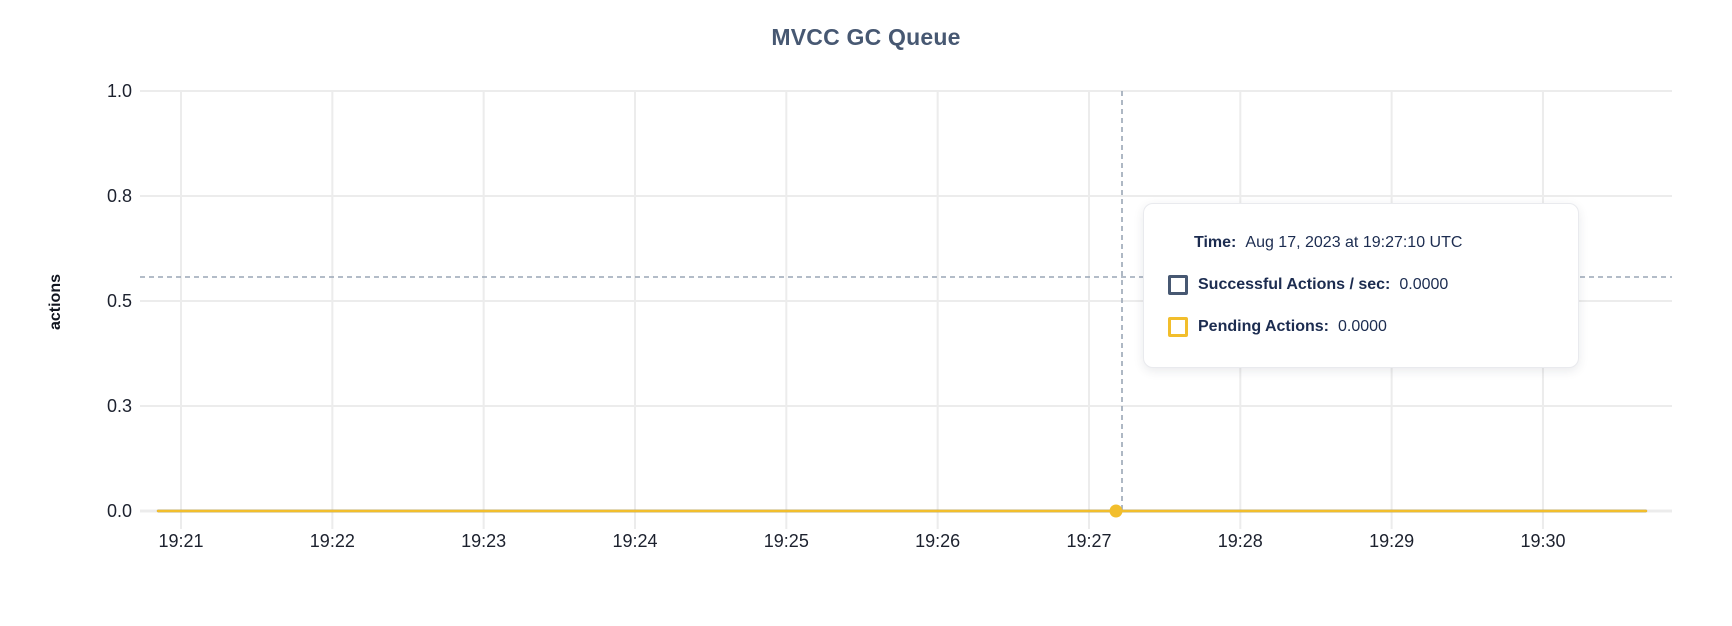 The image size is (1732, 626). What do you see at coordinates (635, 541) in the screenshot?
I see `x-tick-label: 19:24` at bounding box center [635, 541].